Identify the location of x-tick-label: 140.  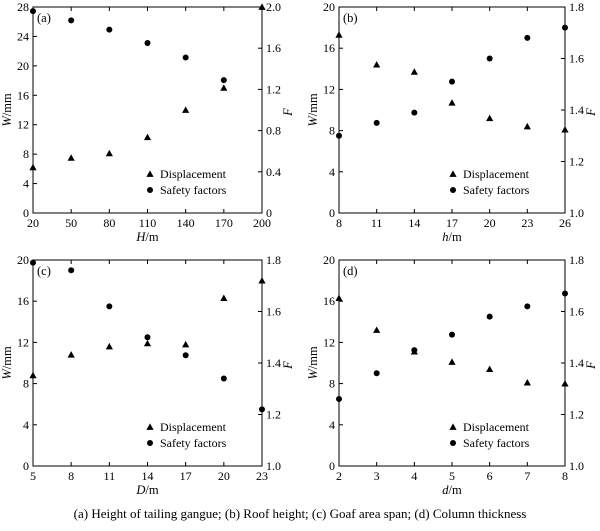
(186, 223).